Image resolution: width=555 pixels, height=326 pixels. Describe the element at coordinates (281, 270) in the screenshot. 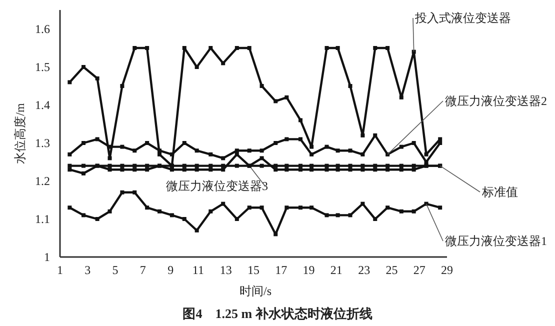

I see `x-tick-label: 17` at that location.